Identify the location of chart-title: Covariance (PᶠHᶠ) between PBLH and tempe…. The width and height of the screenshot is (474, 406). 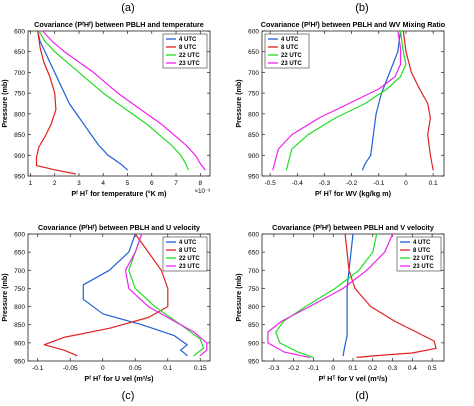
(119, 24).